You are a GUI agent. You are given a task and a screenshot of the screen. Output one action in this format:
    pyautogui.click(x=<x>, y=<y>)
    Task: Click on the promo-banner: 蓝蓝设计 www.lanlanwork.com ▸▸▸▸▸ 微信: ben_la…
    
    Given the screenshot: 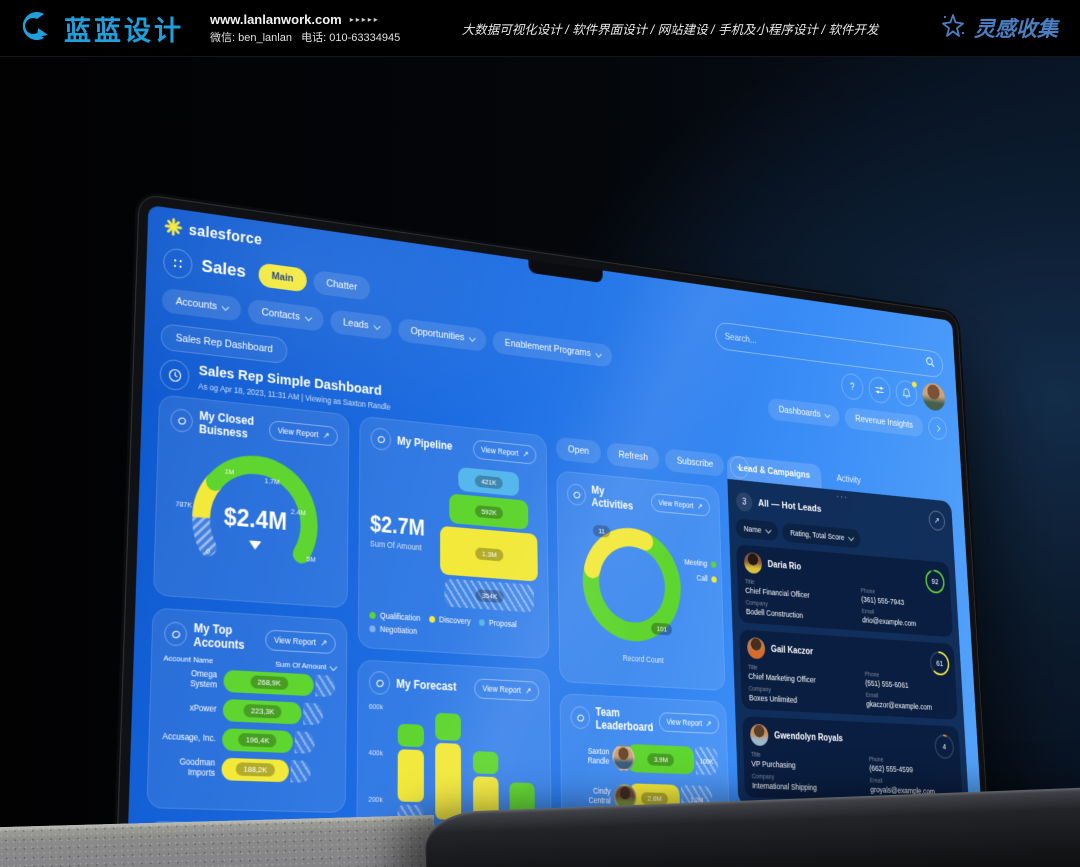 What is the action you would take?
    pyautogui.click(x=540, y=28)
    